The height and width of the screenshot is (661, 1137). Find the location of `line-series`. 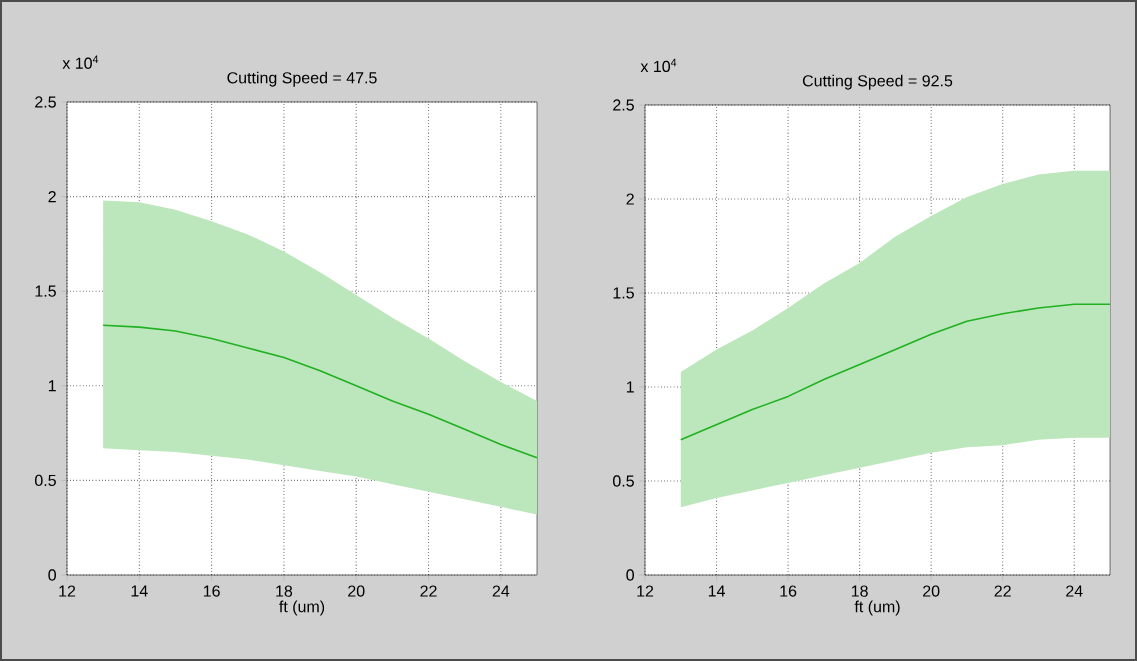

line-series is located at coordinates (320, 391).